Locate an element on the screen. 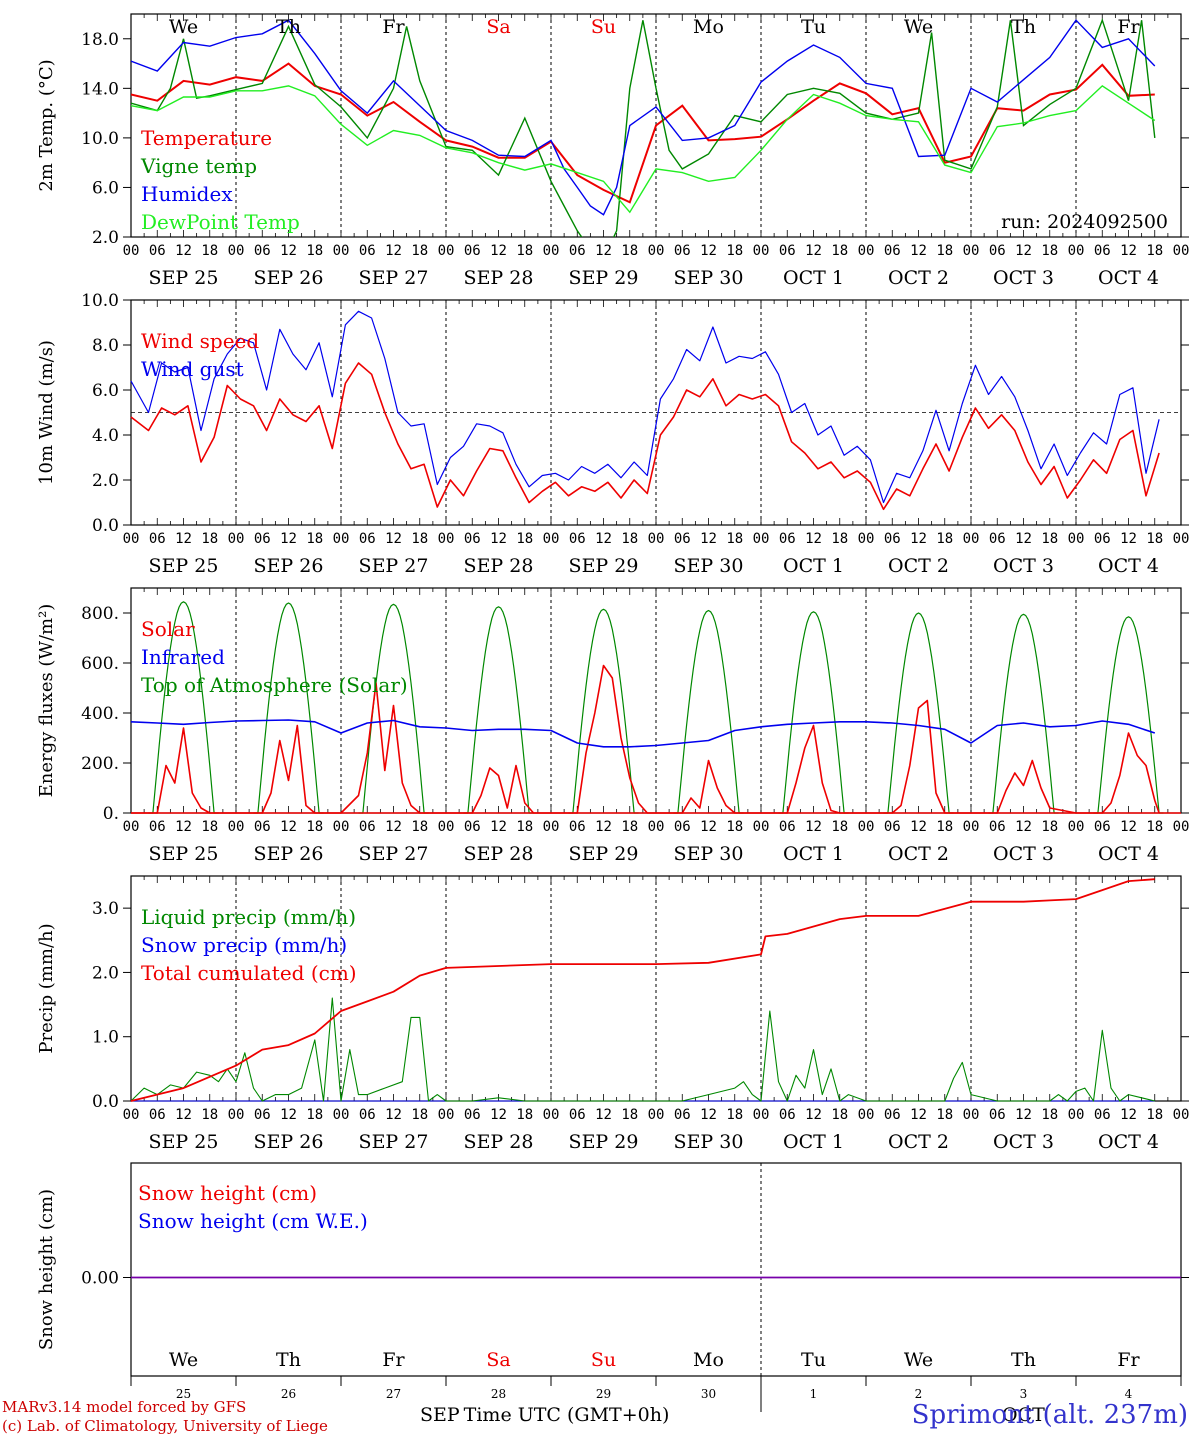 The image size is (1194, 1440). y-axis-label: Precip (mm/h) is located at coordinates (46, 988).